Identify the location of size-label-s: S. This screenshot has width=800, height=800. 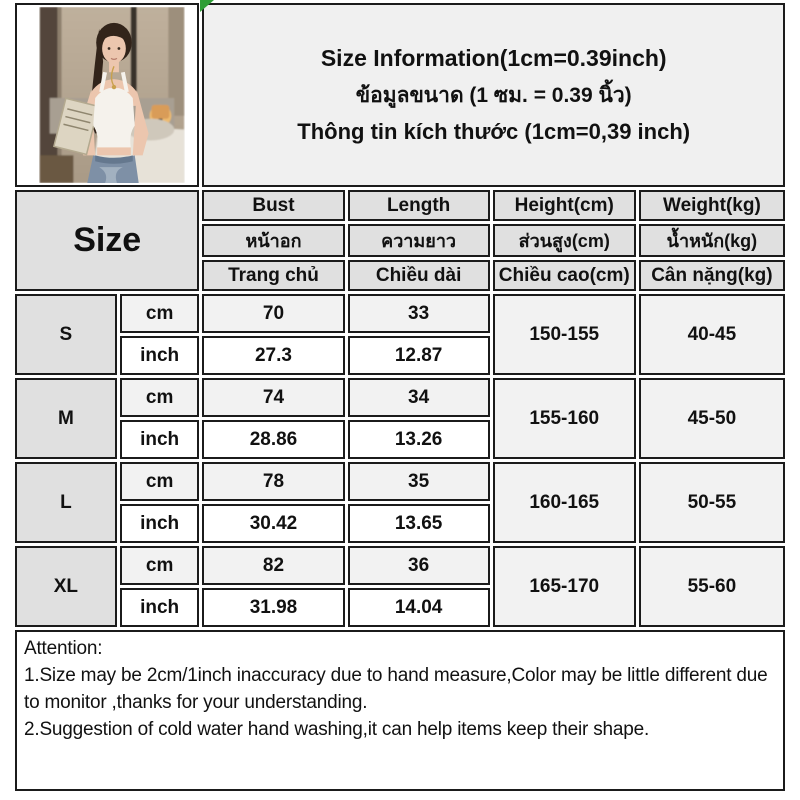
(66, 334).